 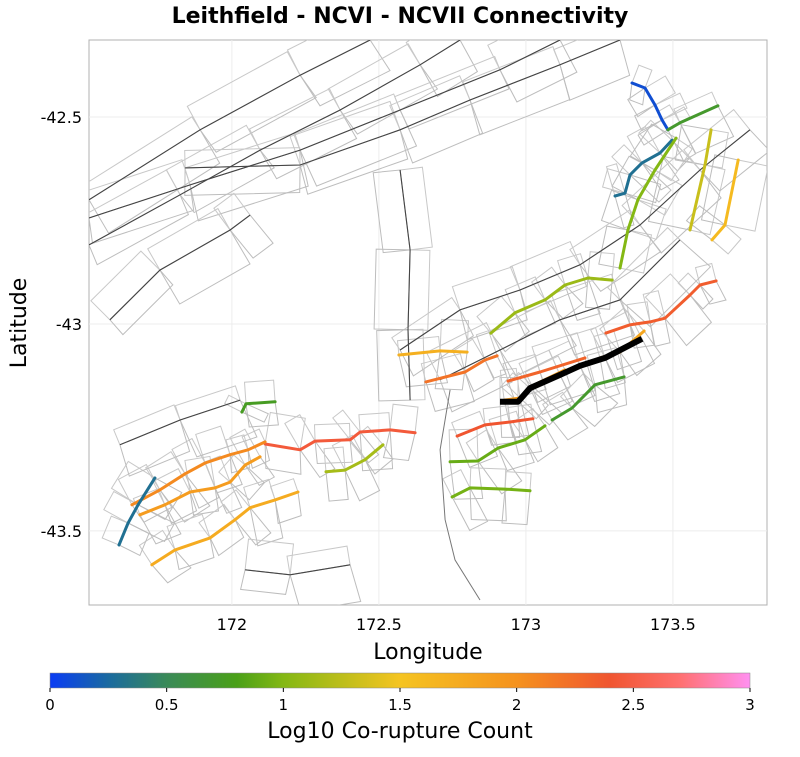 What do you see at coordinates (167, 705) in the screenshot?
I see `colorbar-tick-label: 0.5` at bounding box center [167, 705].